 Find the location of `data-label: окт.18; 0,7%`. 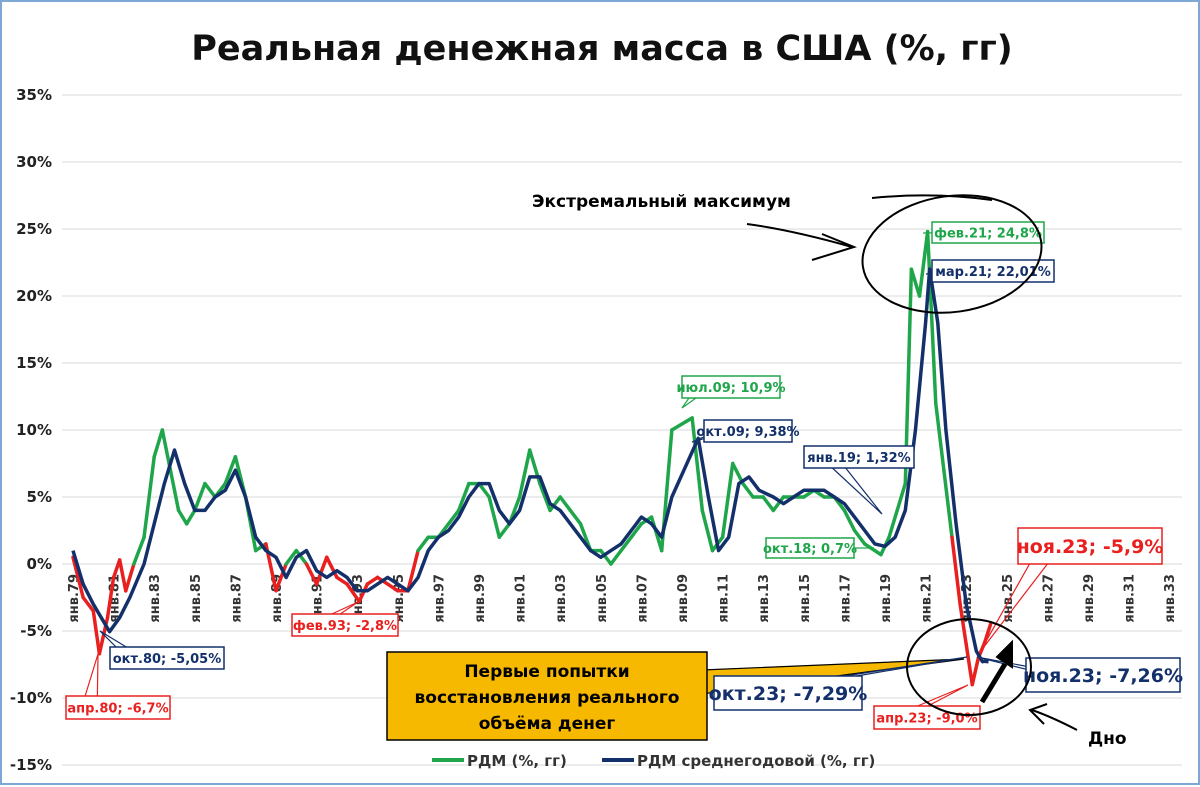

data-label: окт.18; 0,7% is located at coordinates (818, 548).